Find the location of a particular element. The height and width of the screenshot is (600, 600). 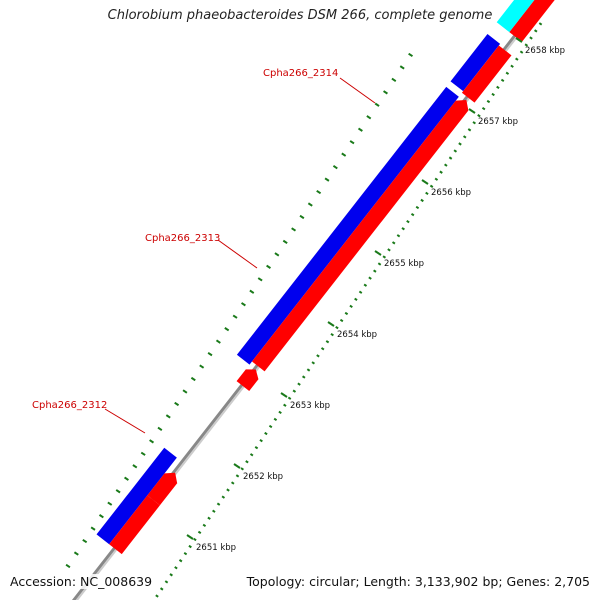

scale-tick-label: 2658 kbp is located at coordinates (545, 51).